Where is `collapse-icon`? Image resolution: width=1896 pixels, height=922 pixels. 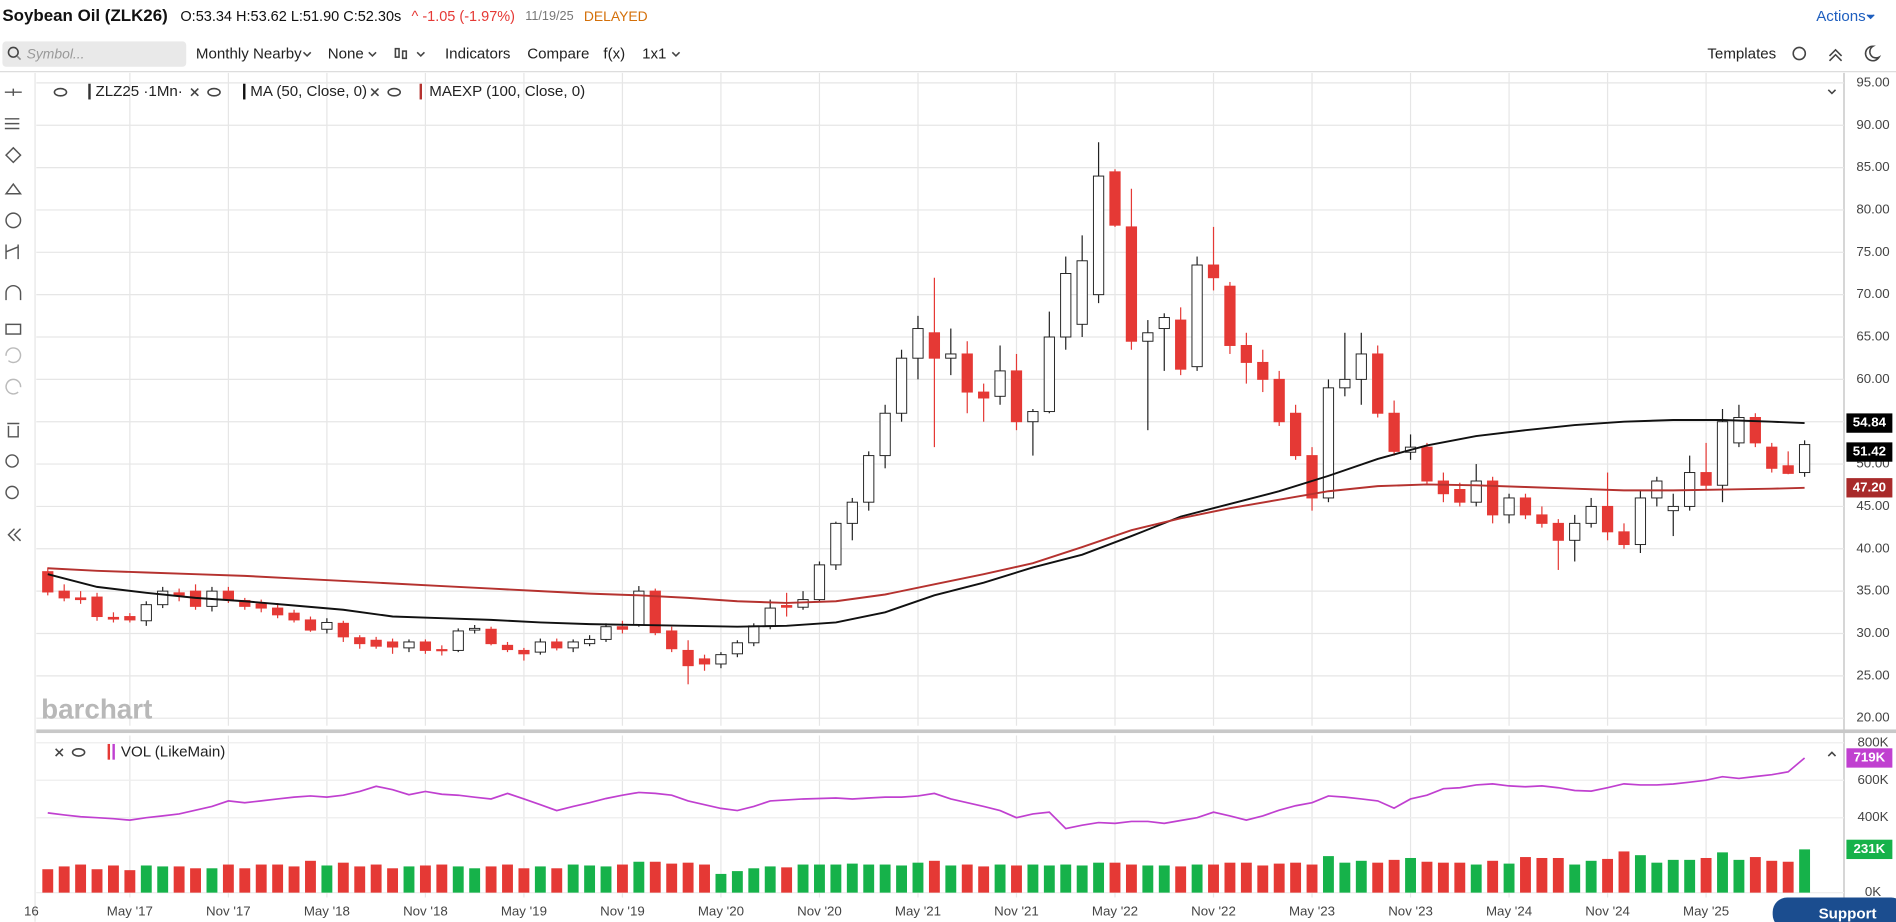 collapse-icon is located at coordinates (1835, 55).